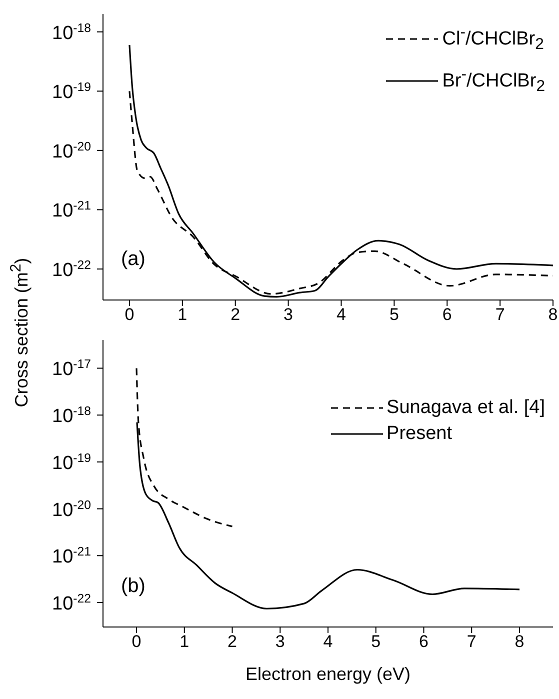 The height and width of the screenshot is (699, 559). Describe the element at coordinates (328, 674) in the screenshot. I see `x-axis-title: Electron energy (eV)` at that location.